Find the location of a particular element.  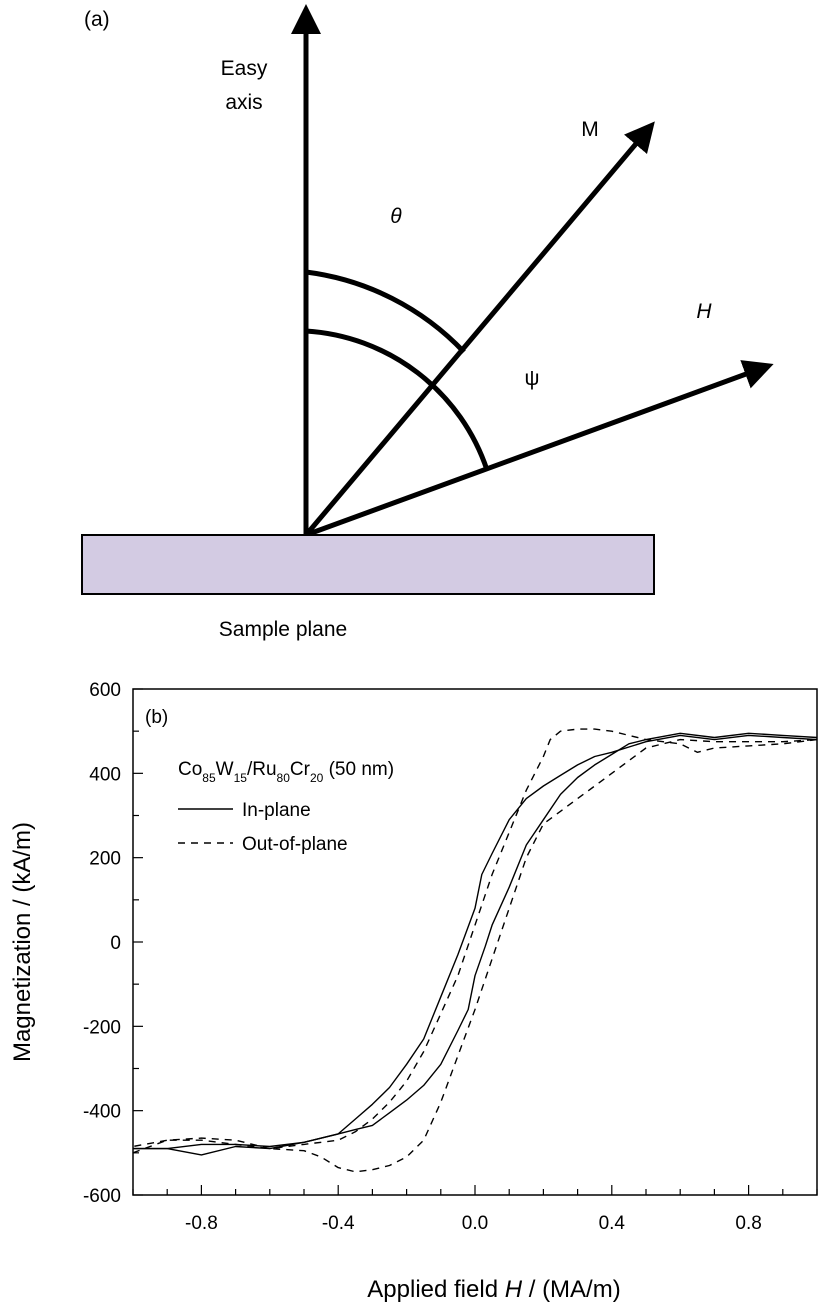

y-axis-title: Magnetization / (kA/m) is located at coordinates (22, 942).